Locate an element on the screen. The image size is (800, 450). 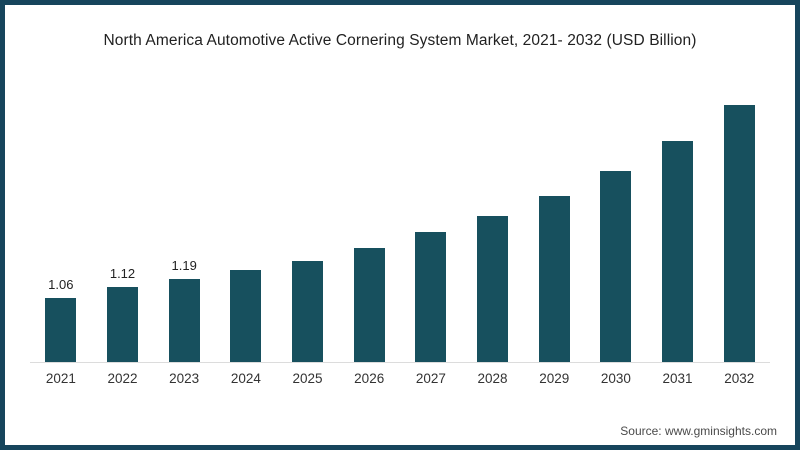
bar-value-label: 1.06 is located at coordinates (61, 284).